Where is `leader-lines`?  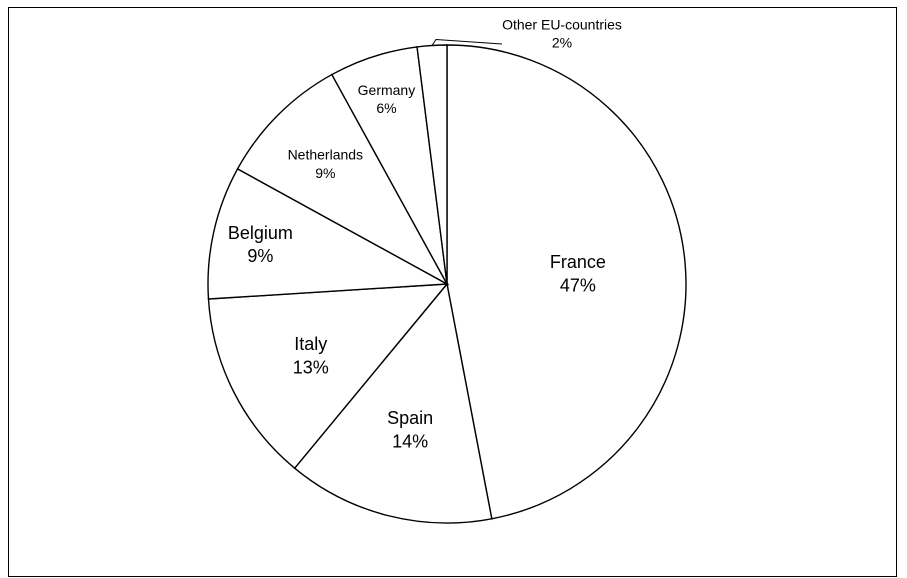 leader-lines is located at coordinates (467, 42).